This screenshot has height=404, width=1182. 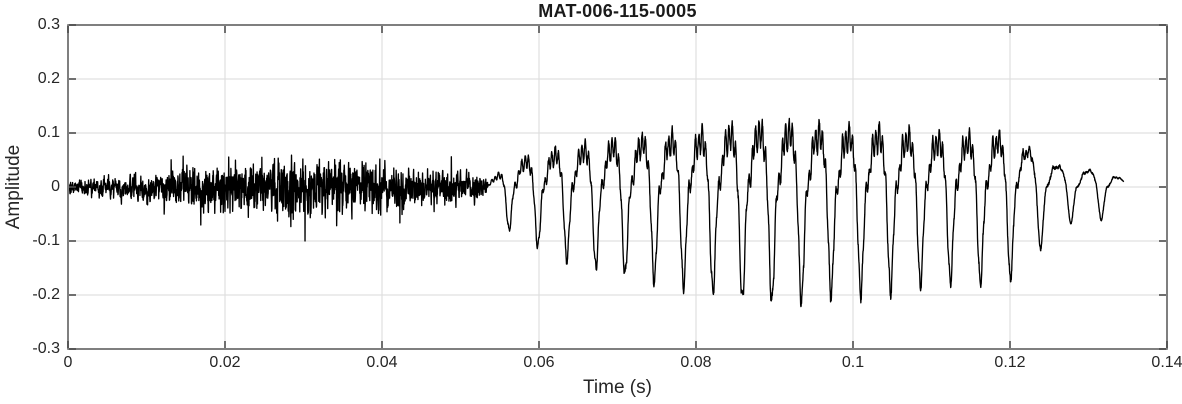 What do you see at coordinates (1010, 362) in the screenshot?
I see `x-tick-label: 0.12` at bounding box center [1010, 362].